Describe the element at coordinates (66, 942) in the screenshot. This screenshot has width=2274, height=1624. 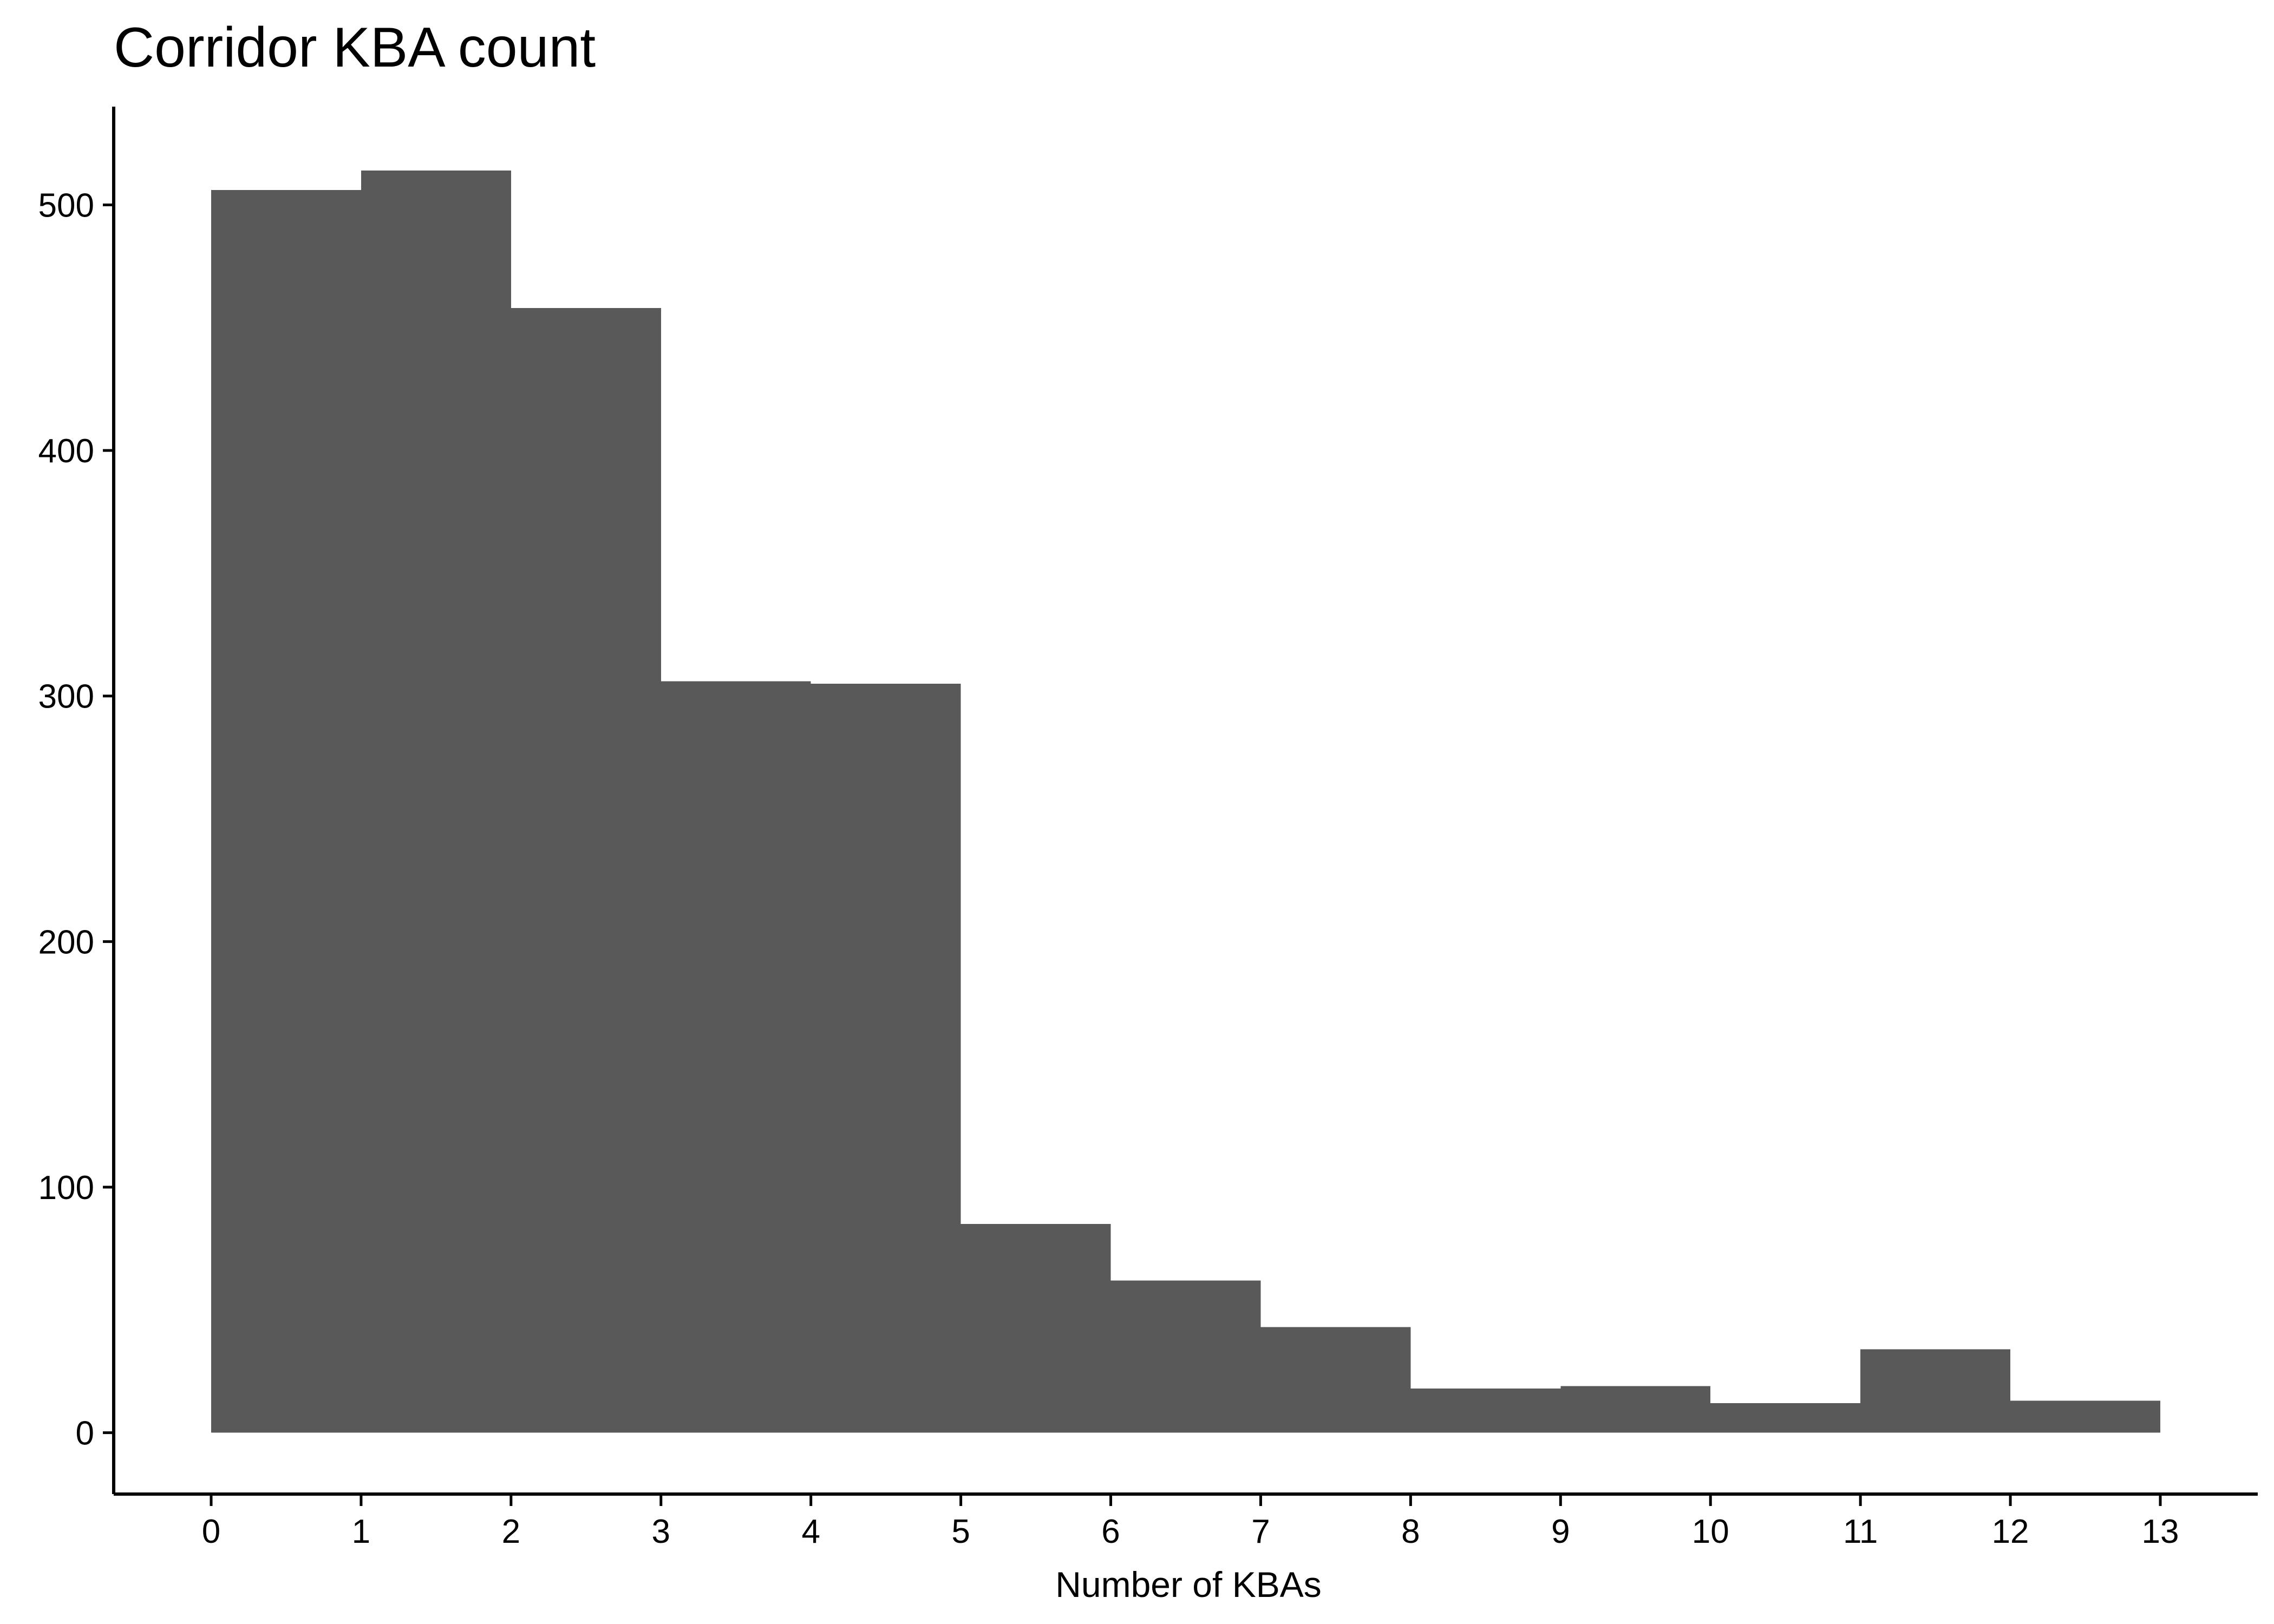
I see `y-tick-label: 200` at that location.